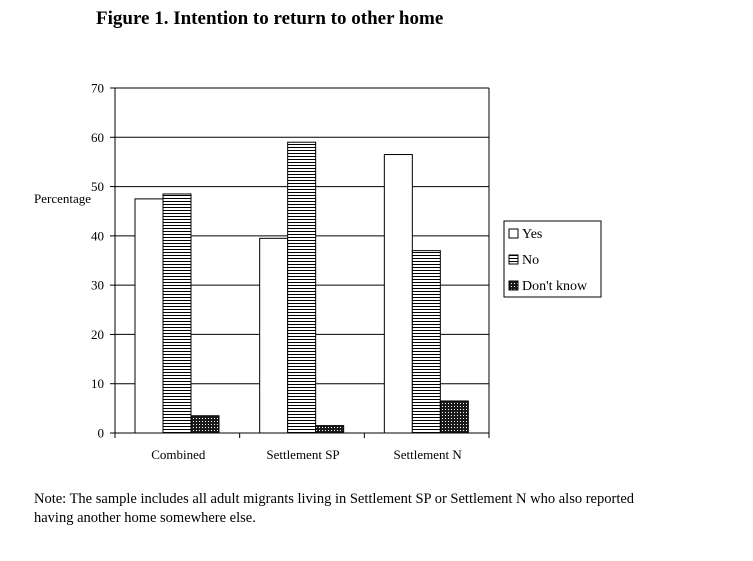  Describe the element at coordinates (428, 454) in the screenshot. I see `x-tick-label: Settlement N` at that location.